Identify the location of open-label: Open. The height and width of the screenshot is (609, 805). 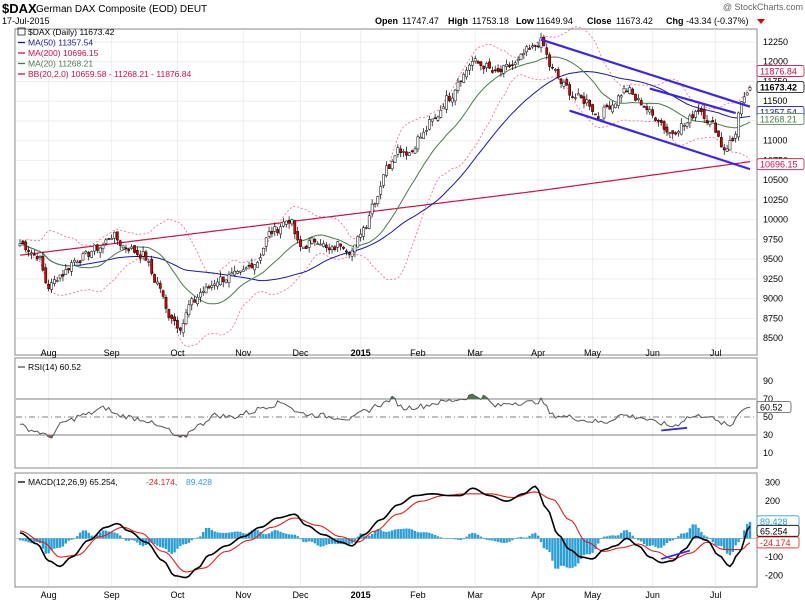
(386, 21).